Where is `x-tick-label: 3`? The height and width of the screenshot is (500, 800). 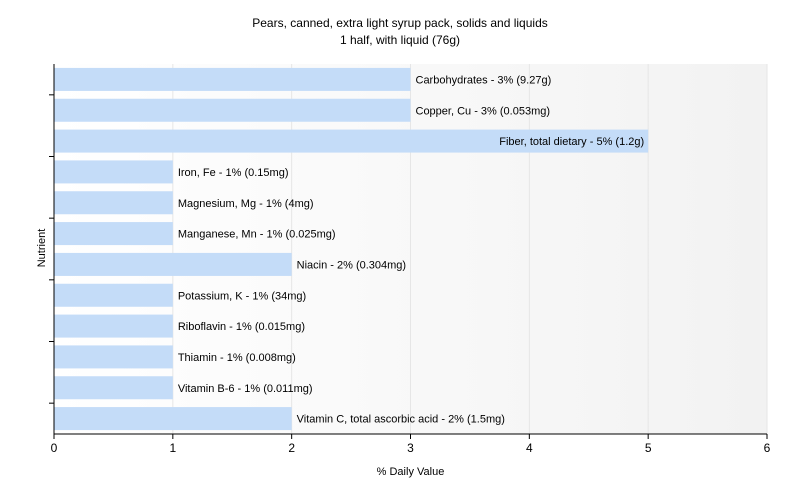 x-tick-label: 3 is located at coordinates (410, 448).